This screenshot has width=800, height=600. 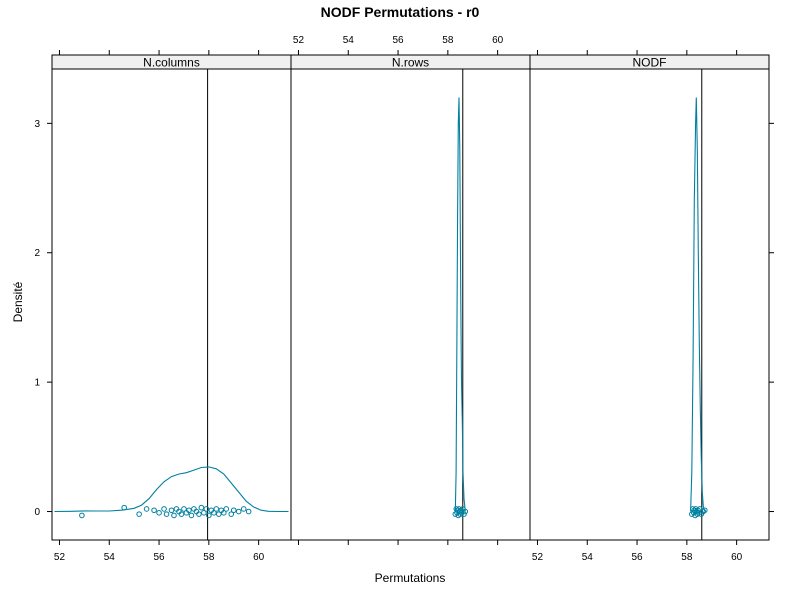 What do you see at coordinates (410, 63) in the screenshot?
I see `panel-strip-label: N.rows` at bounding box center [410, 63].